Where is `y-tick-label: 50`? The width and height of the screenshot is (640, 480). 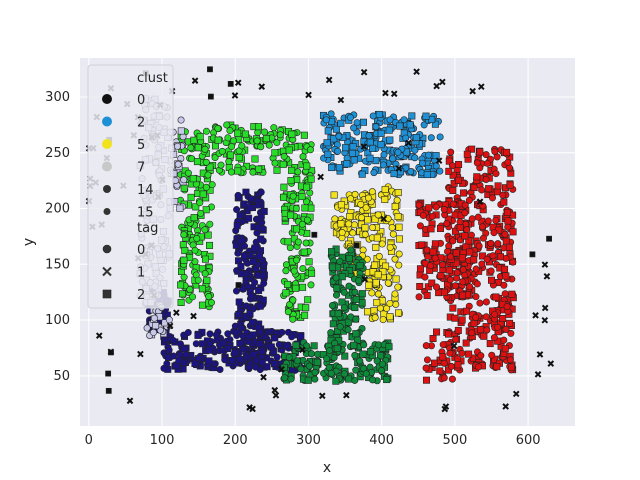
y-tick-label: 50 is located at coordinates (61, 376).